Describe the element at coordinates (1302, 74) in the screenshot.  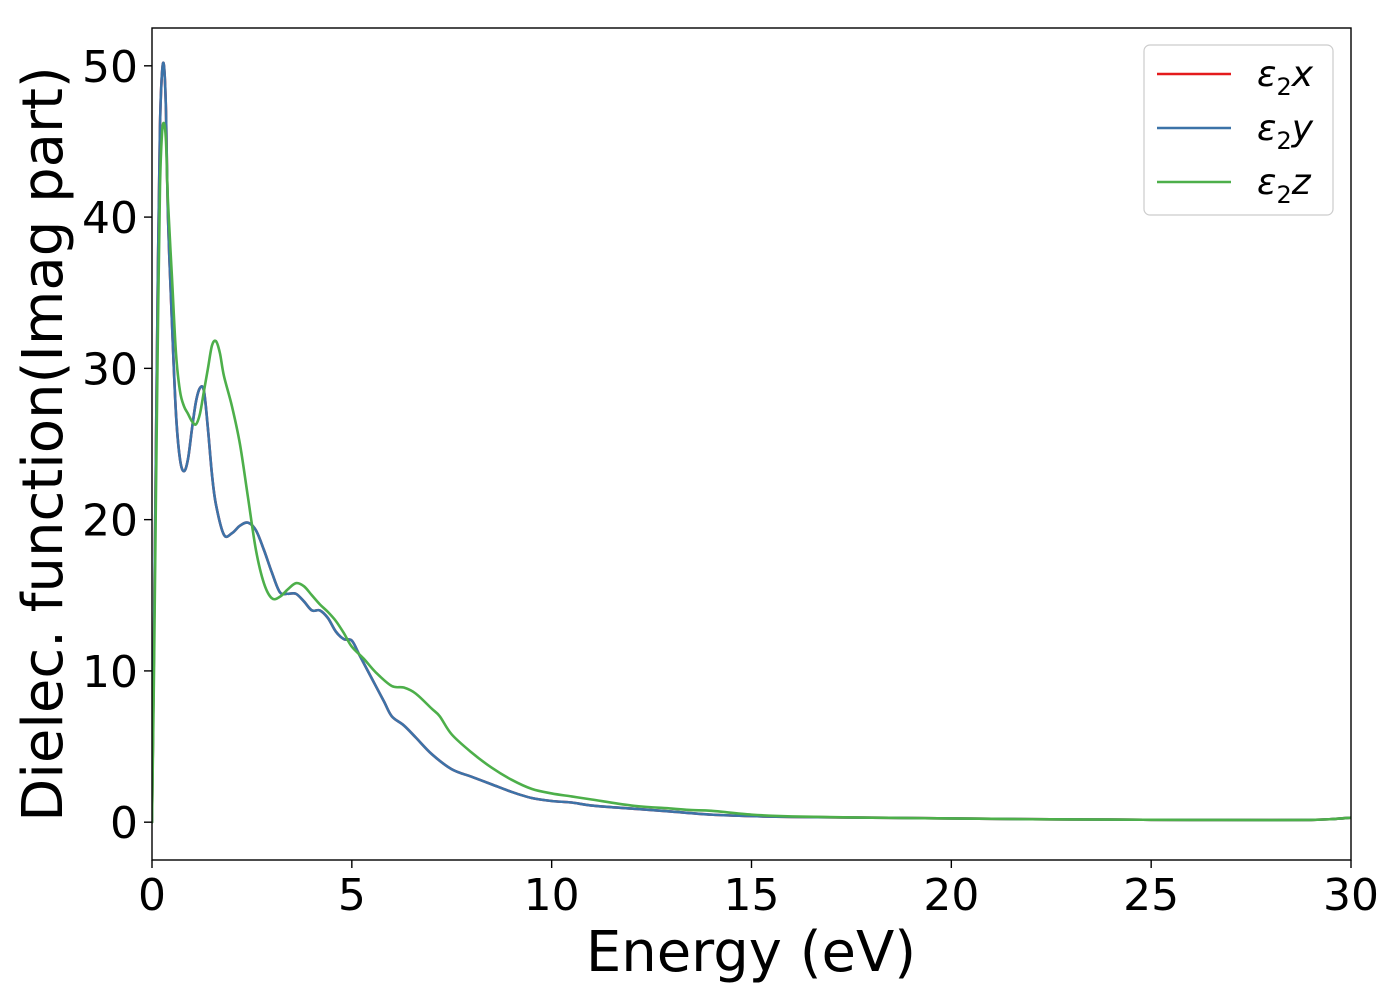
I see `legend-variable: x` at that location.